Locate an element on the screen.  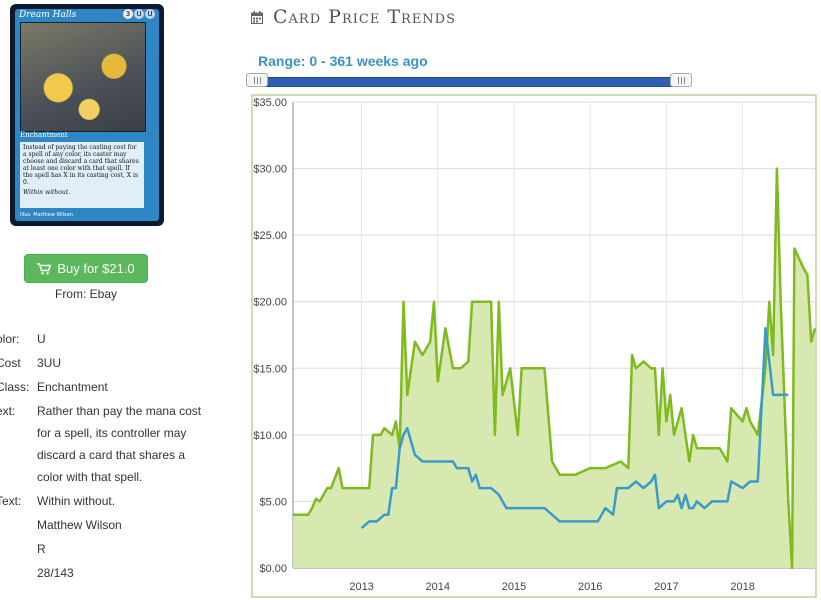
x-tick-label: 2016 is located at coordinates (590, 587).